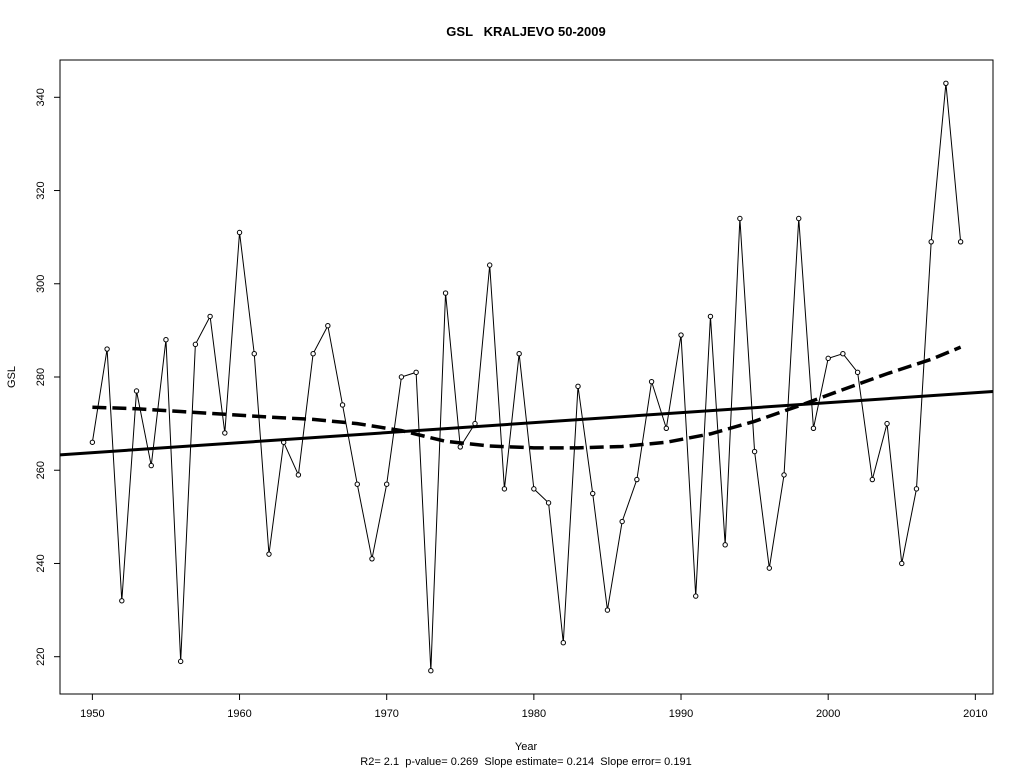 The width and height of the screenshot is (1024, 768). Describe the element at coordinates (534, 714) in the screenshot. I see `x-tick-label: 1980` at that location.